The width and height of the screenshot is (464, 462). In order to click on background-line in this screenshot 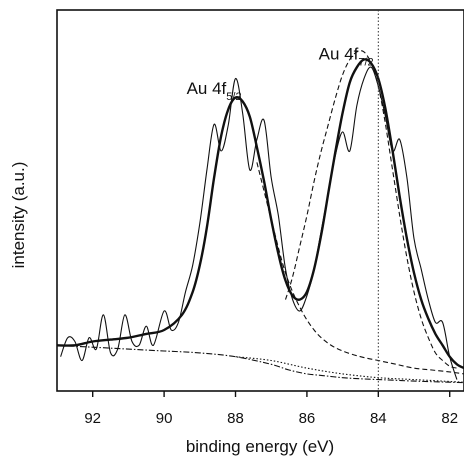, I will do `click(260, 364)`.